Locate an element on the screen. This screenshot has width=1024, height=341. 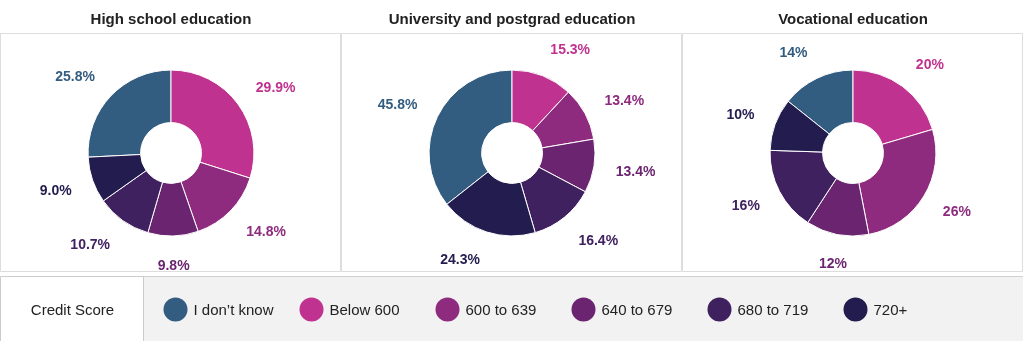
data-label: 10.7% is located at coordinates (90, 243).